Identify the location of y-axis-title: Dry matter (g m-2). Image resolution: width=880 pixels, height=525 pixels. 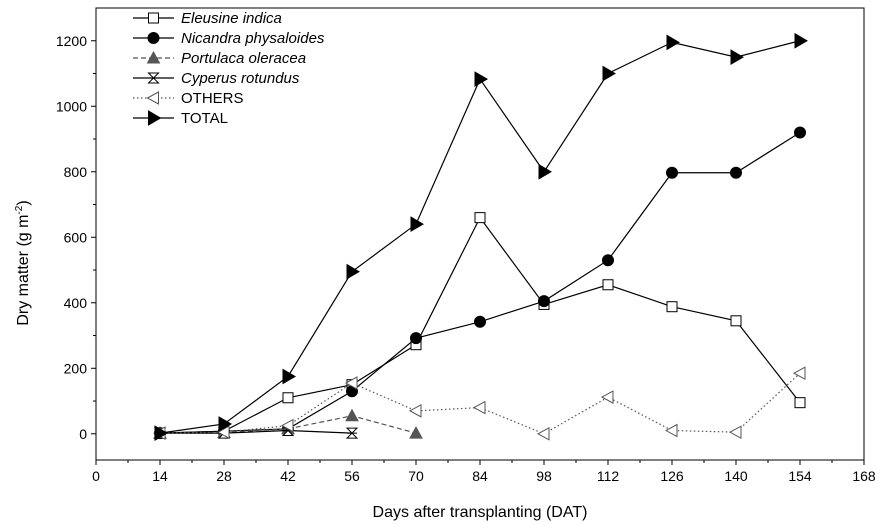
(23, 262).